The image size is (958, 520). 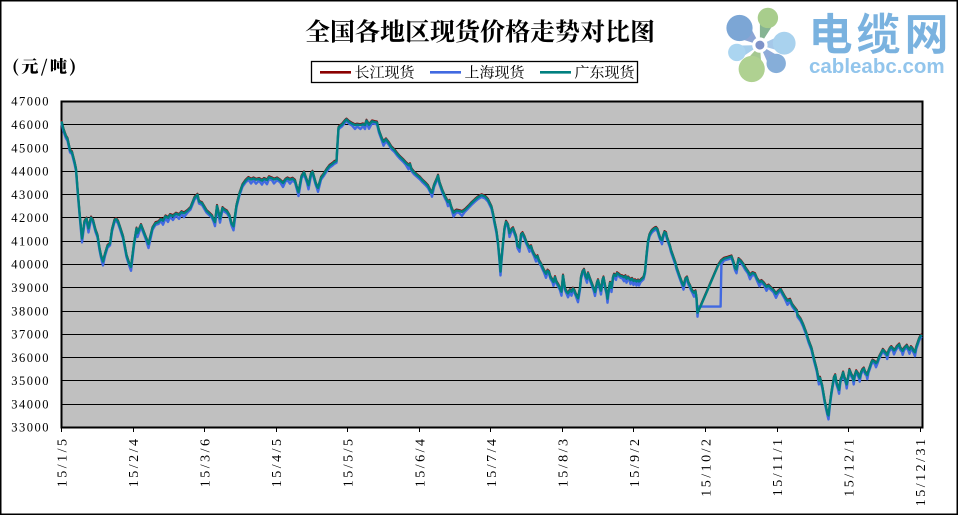 I want to click on svg-text: 38000, so click(x=30, y=311).